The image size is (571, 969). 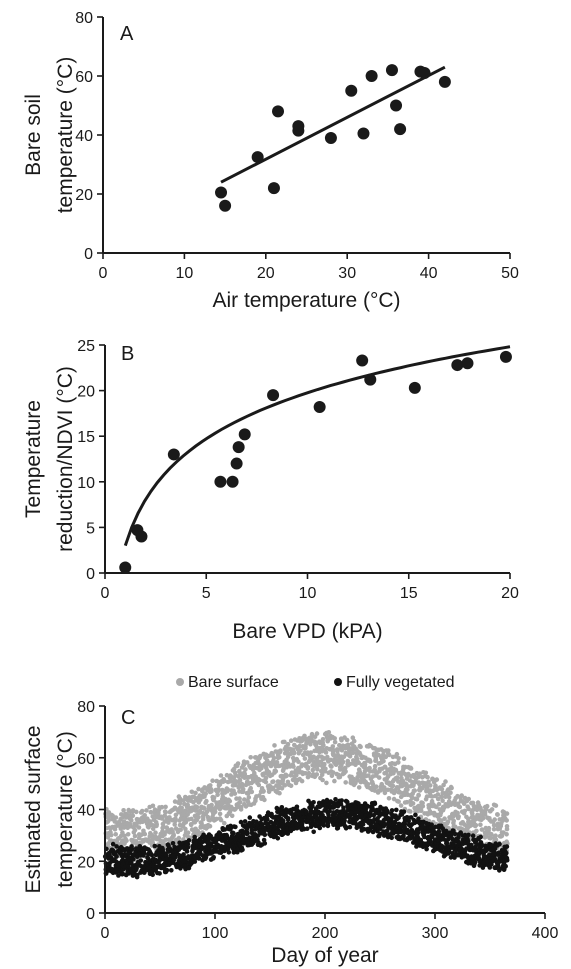 I want to click on y-tick-label: 40, so click(x=86, y=811).